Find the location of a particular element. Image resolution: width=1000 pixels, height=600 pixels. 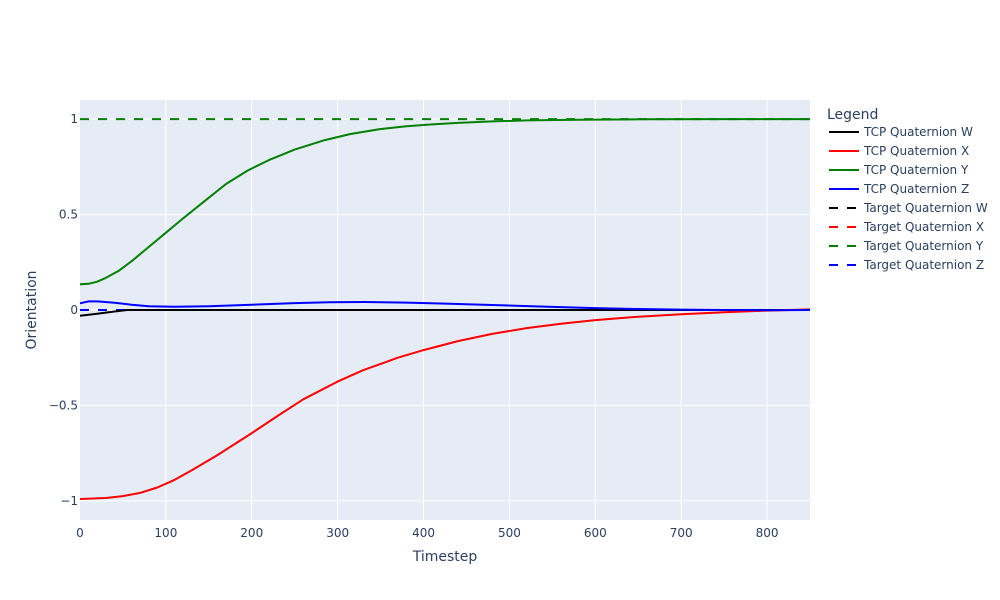

legend-label: Target Quaternion W is located at coordinates (925, 208).